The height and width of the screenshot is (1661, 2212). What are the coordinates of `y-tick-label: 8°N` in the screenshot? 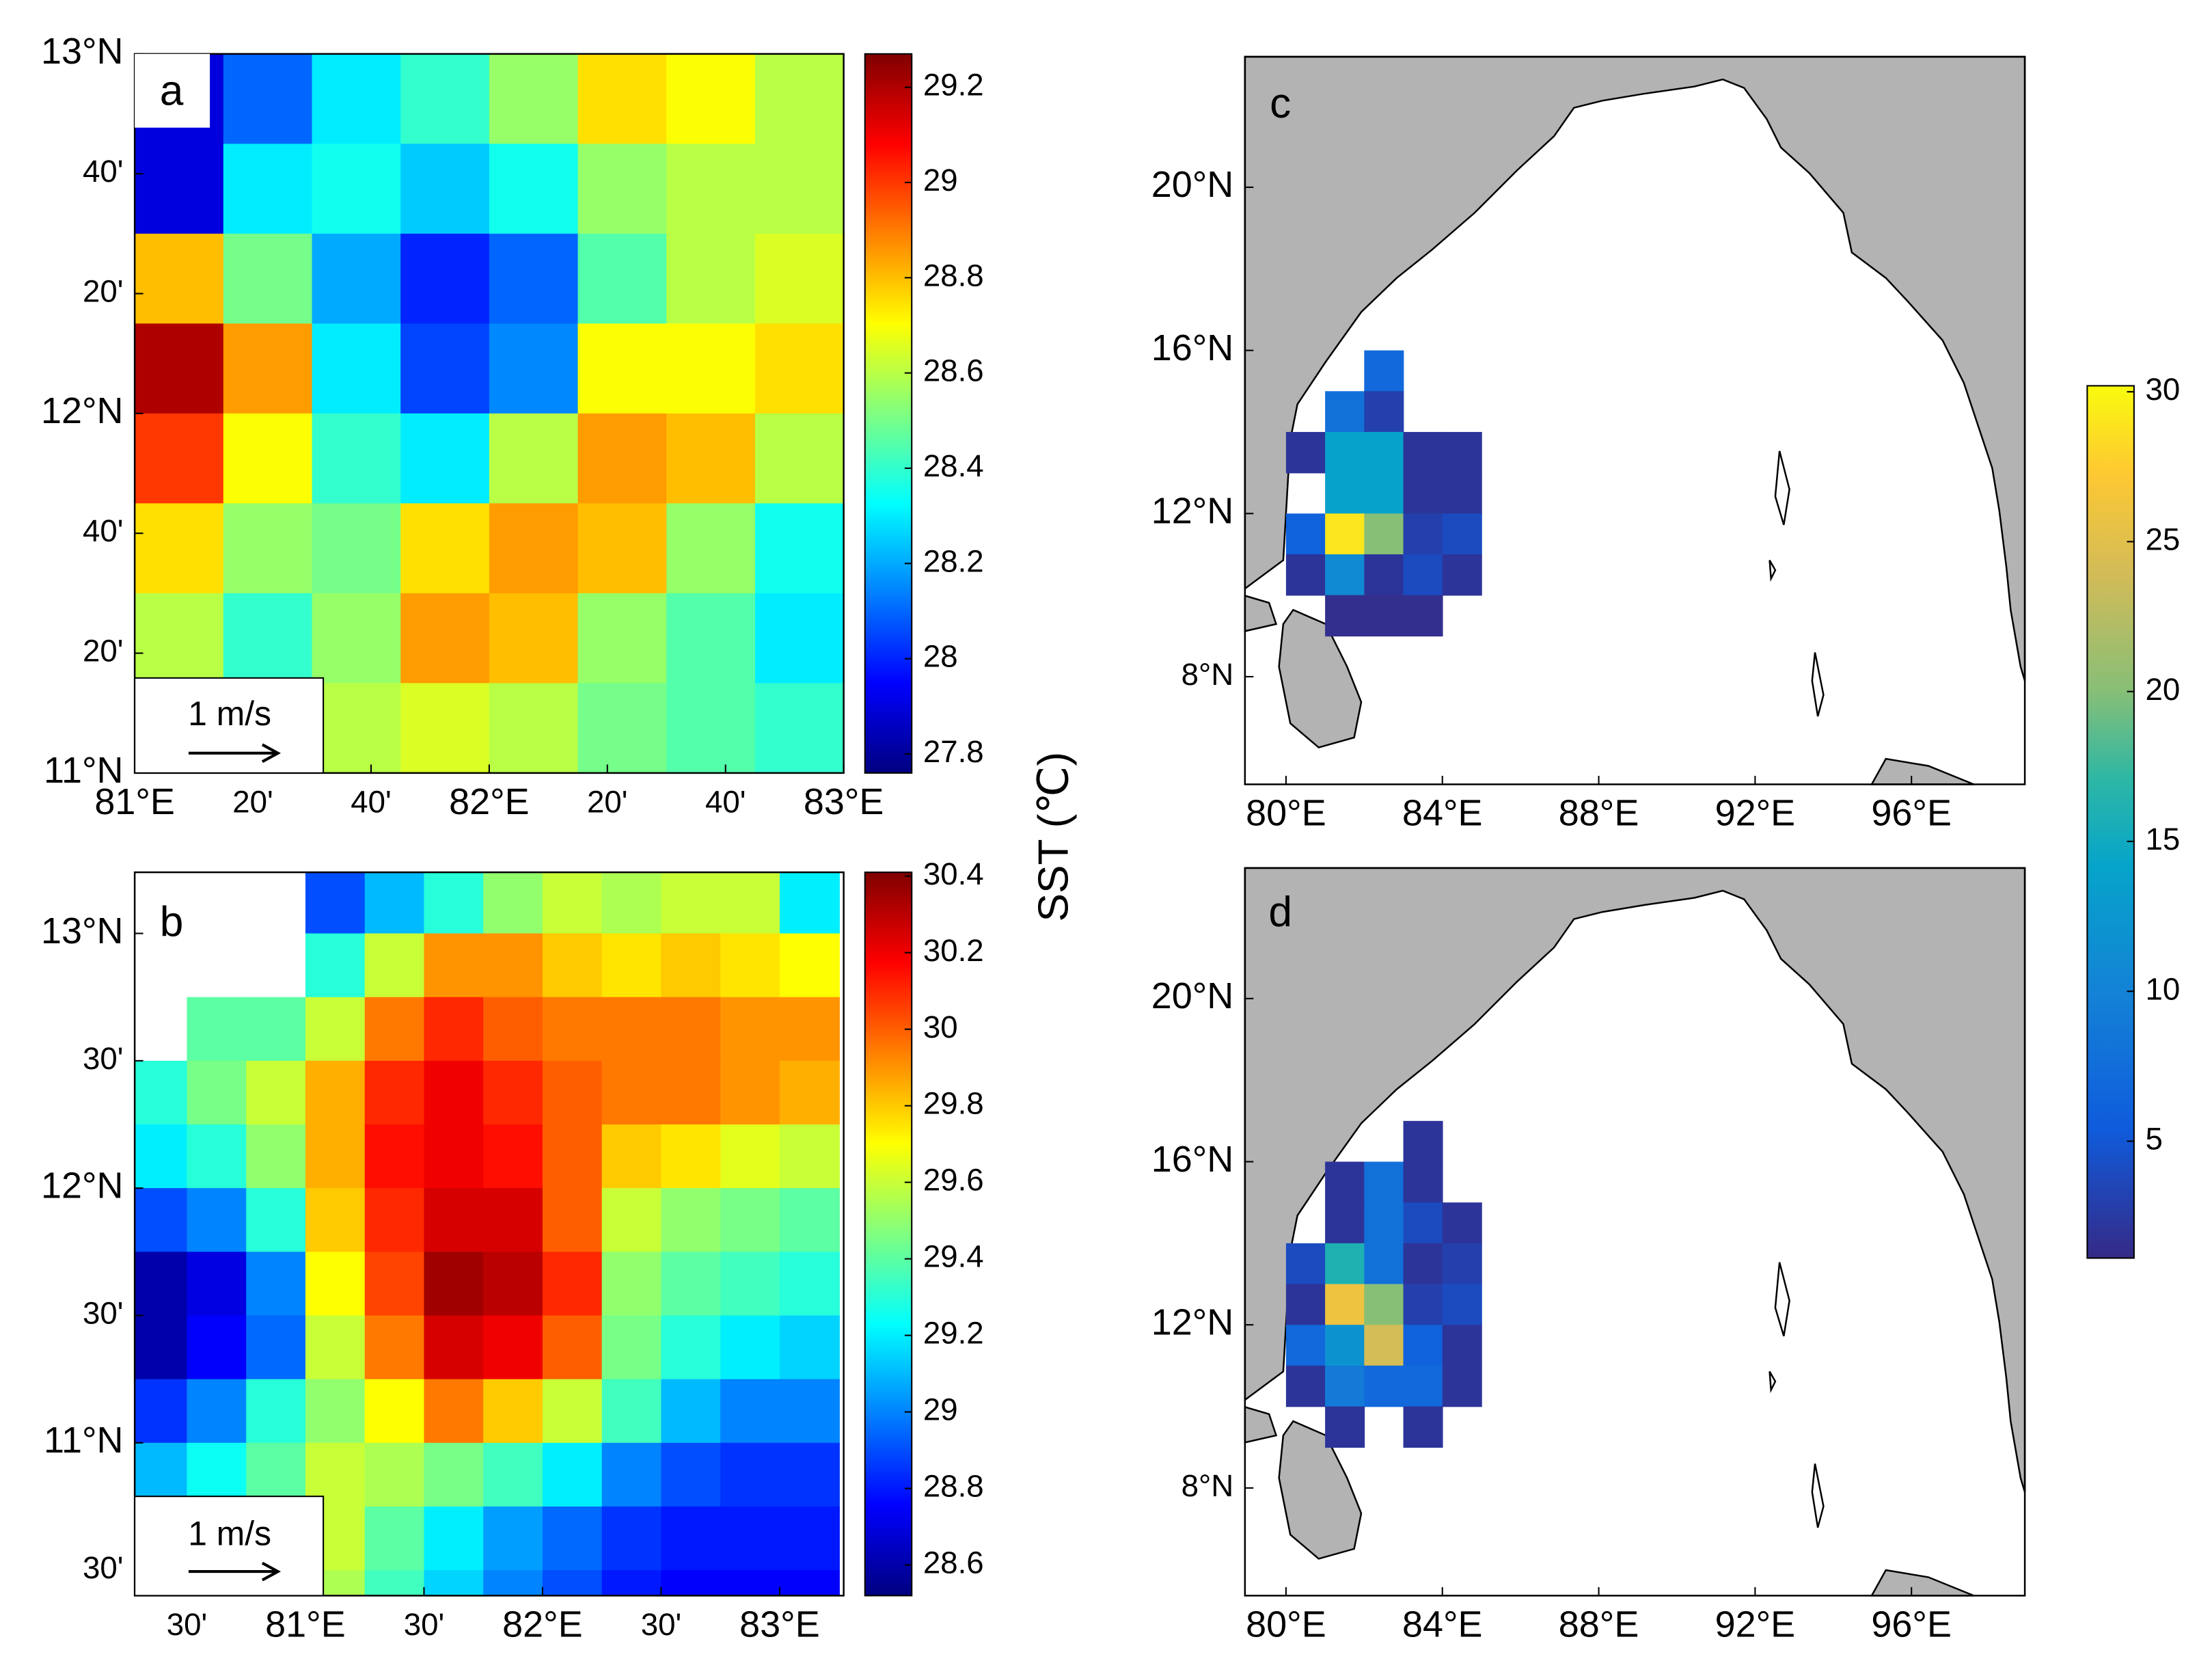 It's located at (1208, 1485).